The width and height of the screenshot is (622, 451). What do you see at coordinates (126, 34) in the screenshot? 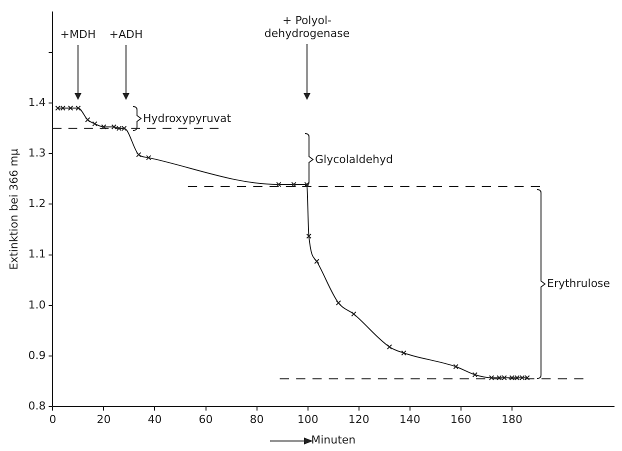
I see `annotation: +ADH` at bounding box center [126, 34].